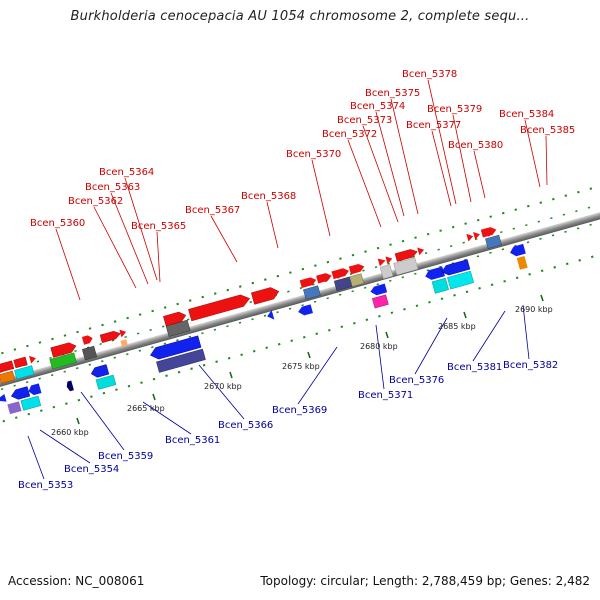 The width and height of the screenshot is (600, 600). Describe the element at coordinates (547, 130) in the screenshot. I see `forward-gene-label: Bcen_5385` at that location.